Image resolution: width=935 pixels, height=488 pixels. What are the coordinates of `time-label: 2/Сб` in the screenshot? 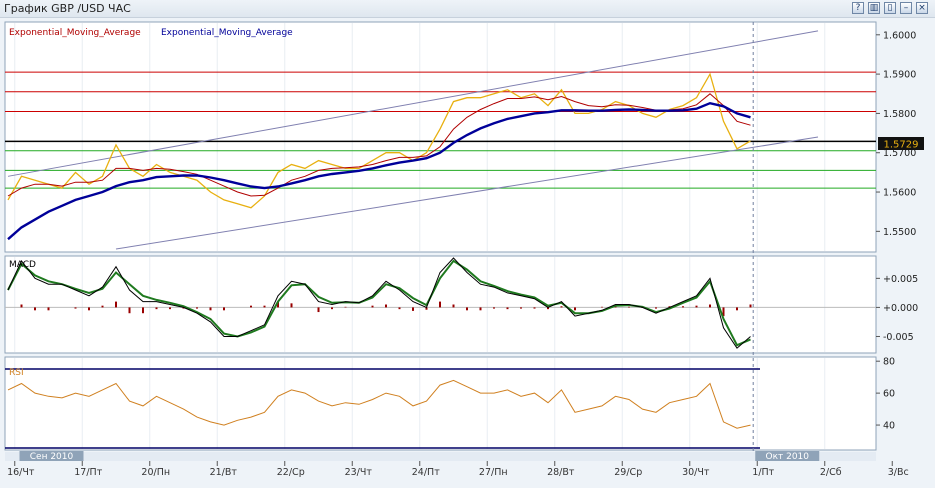 It's located at (831, 472).